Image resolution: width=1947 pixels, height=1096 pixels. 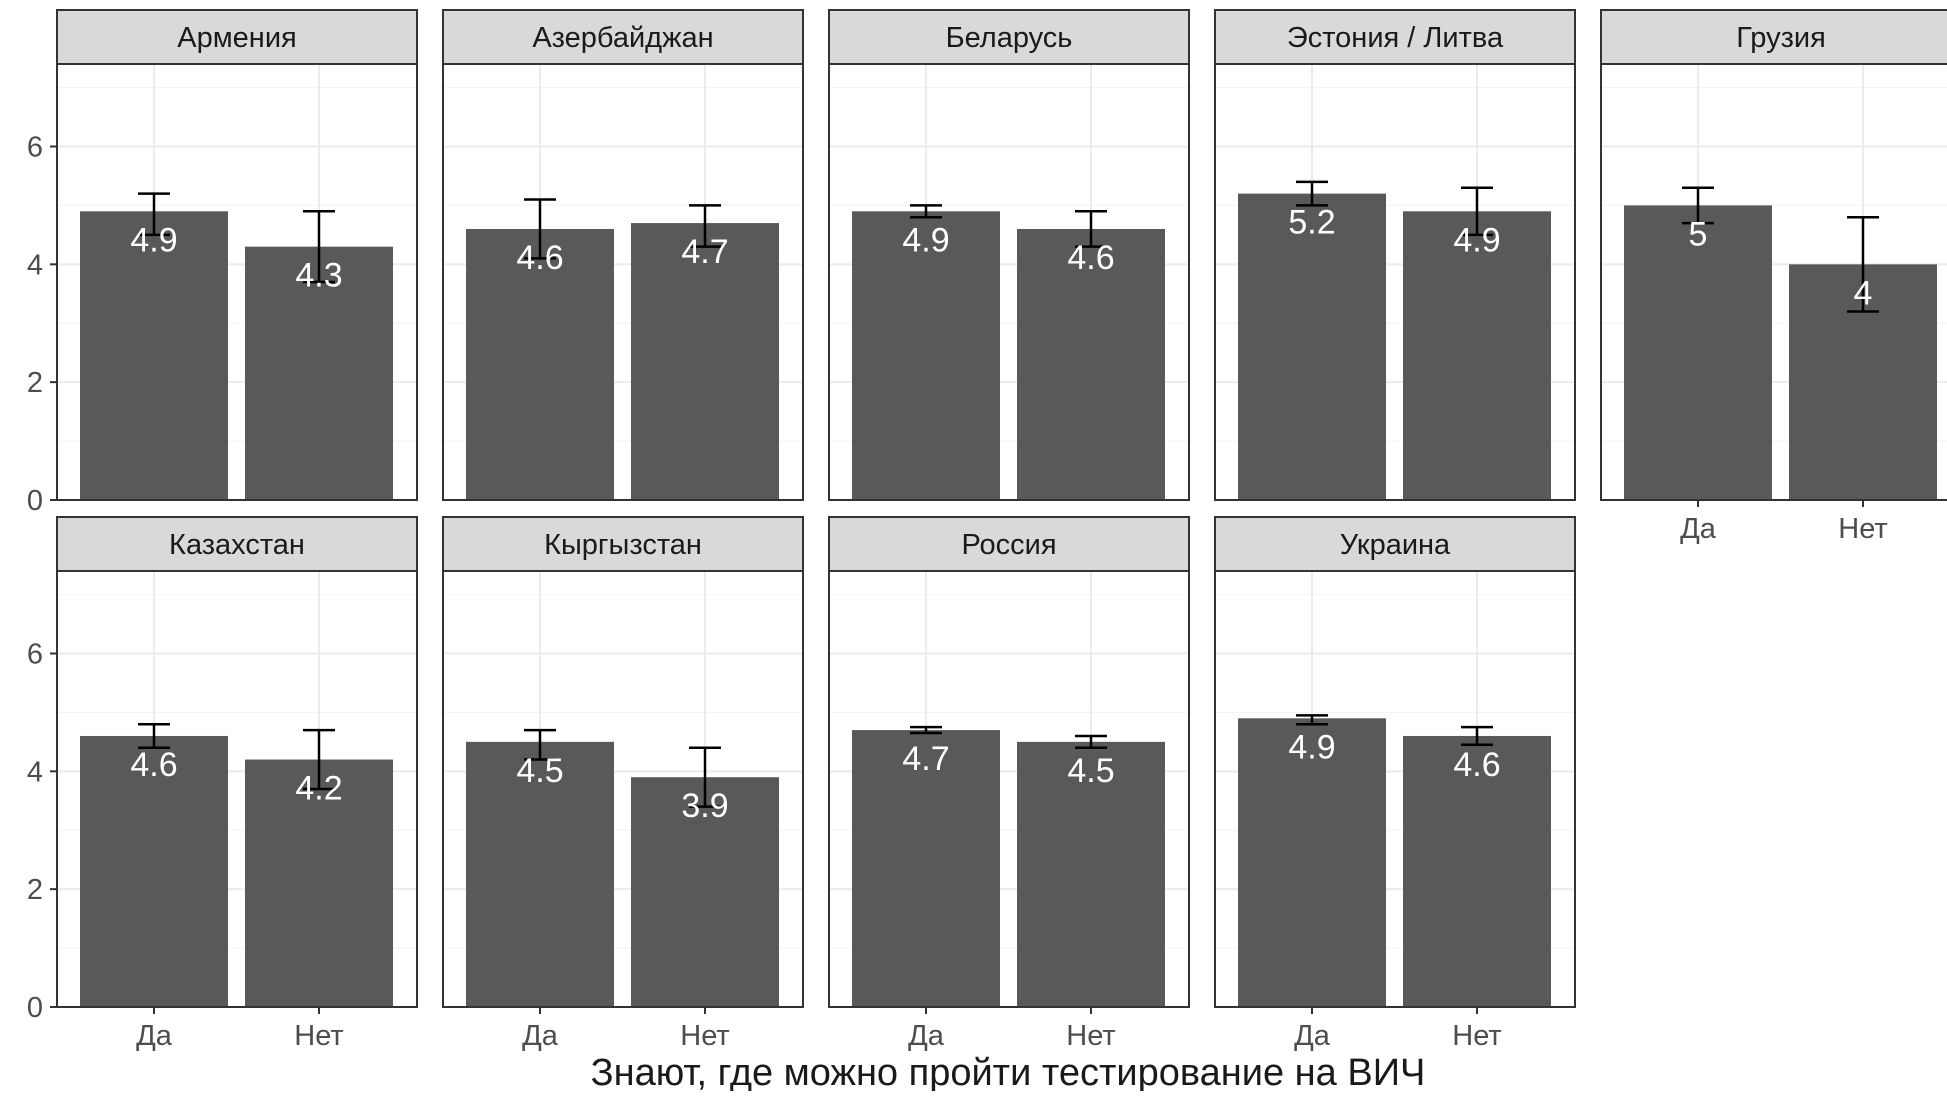 I want to click on facet-strip-label: Армения, so click(x=236, y=38).